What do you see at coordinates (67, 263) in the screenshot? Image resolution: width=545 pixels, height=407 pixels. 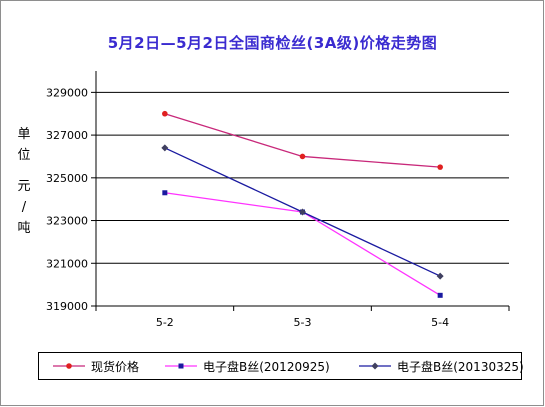 I see `y-tick-label: 321000` at bounding box center [67, 263].